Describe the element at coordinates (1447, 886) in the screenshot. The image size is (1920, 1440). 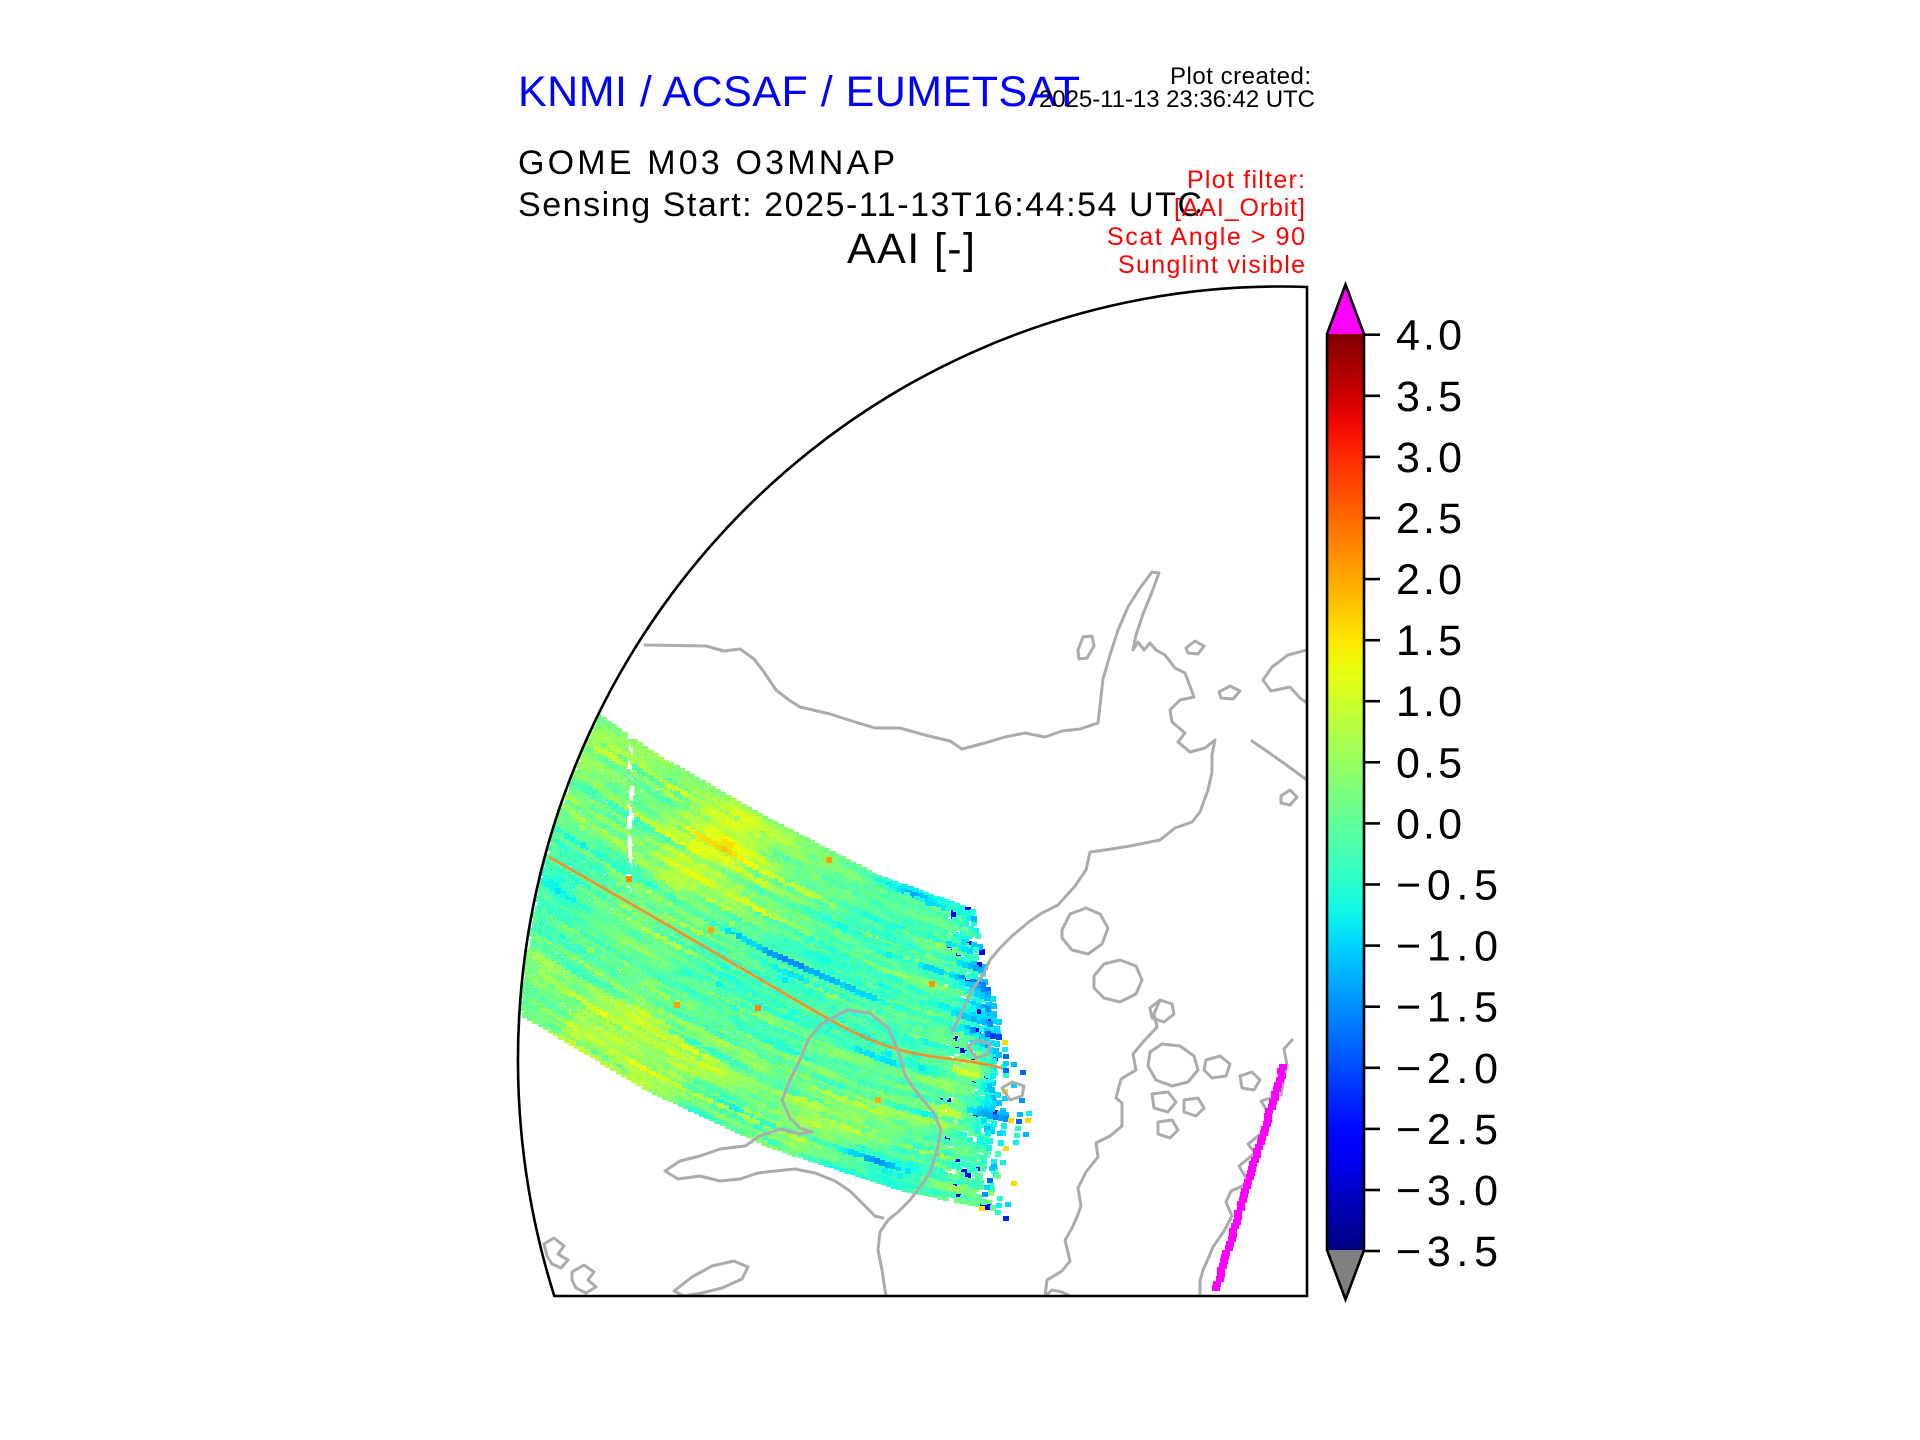
I see `svg-text: −0.5` at that location.